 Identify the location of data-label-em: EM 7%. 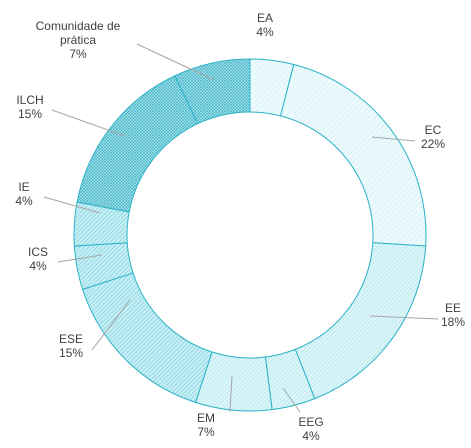
(206, 425).